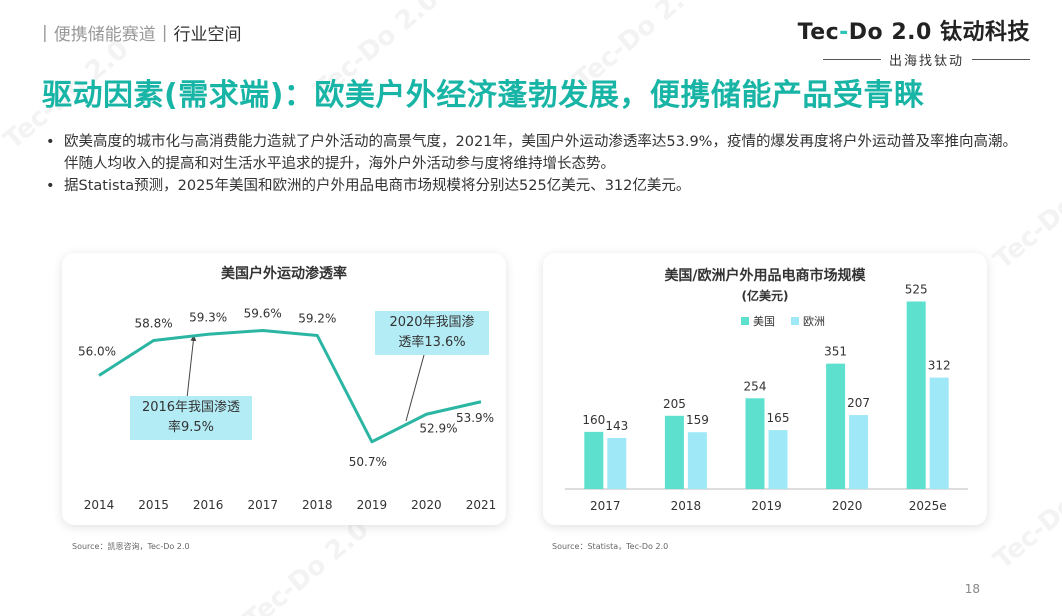 This screenshot has width=1062, height=616. Describe the element at coordinates (284, 274) in the screenshot. I see `line-chart-title: 美国户外运动渗透率` at that location.